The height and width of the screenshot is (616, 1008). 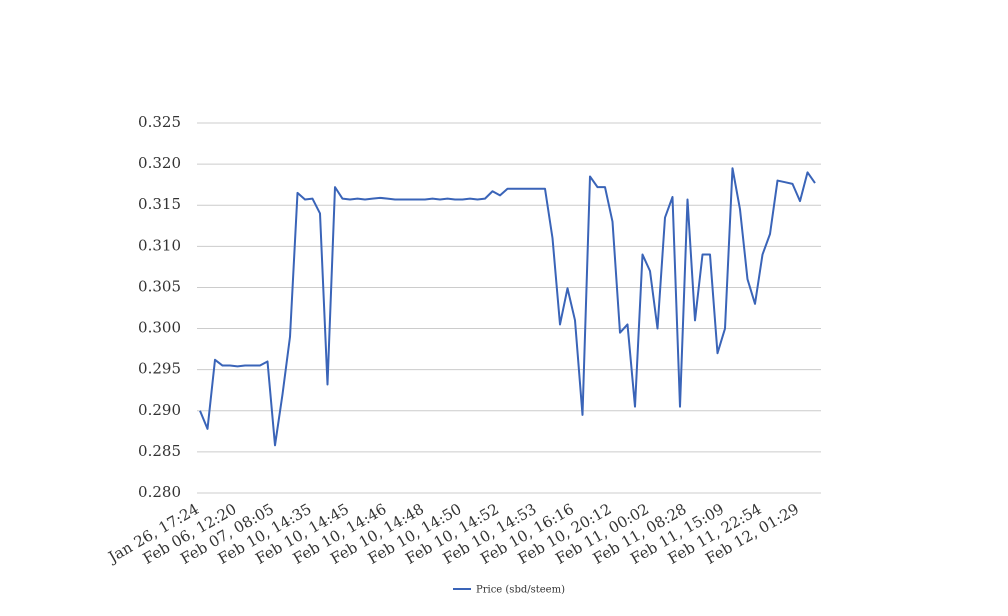 What do you see at coordinates (159, 204) in the screenshot?
I see `y-tick-label: 0.315` at bounding box center [159, 204].